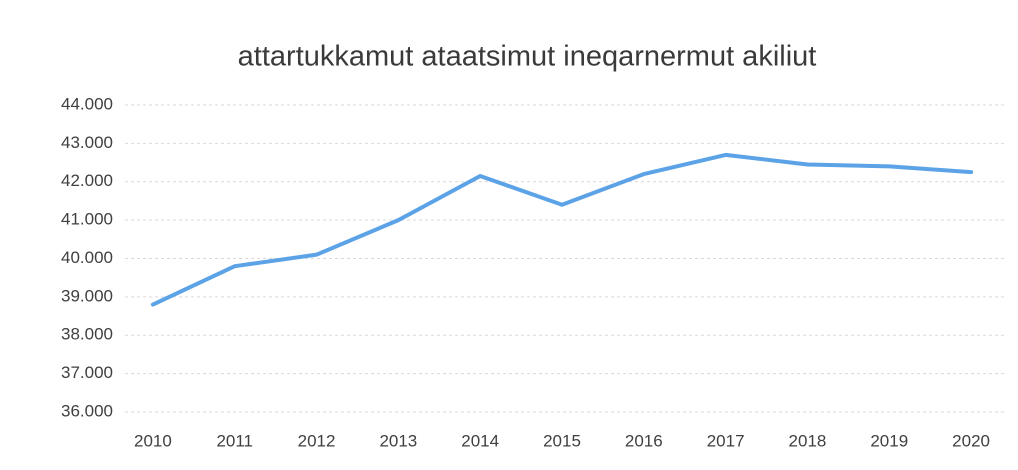 This screenshot has height=470, width=1018. Describe the element at coordinates (87, 180) in the screenshot. I see `y-tick-label: 42.000` at that location.